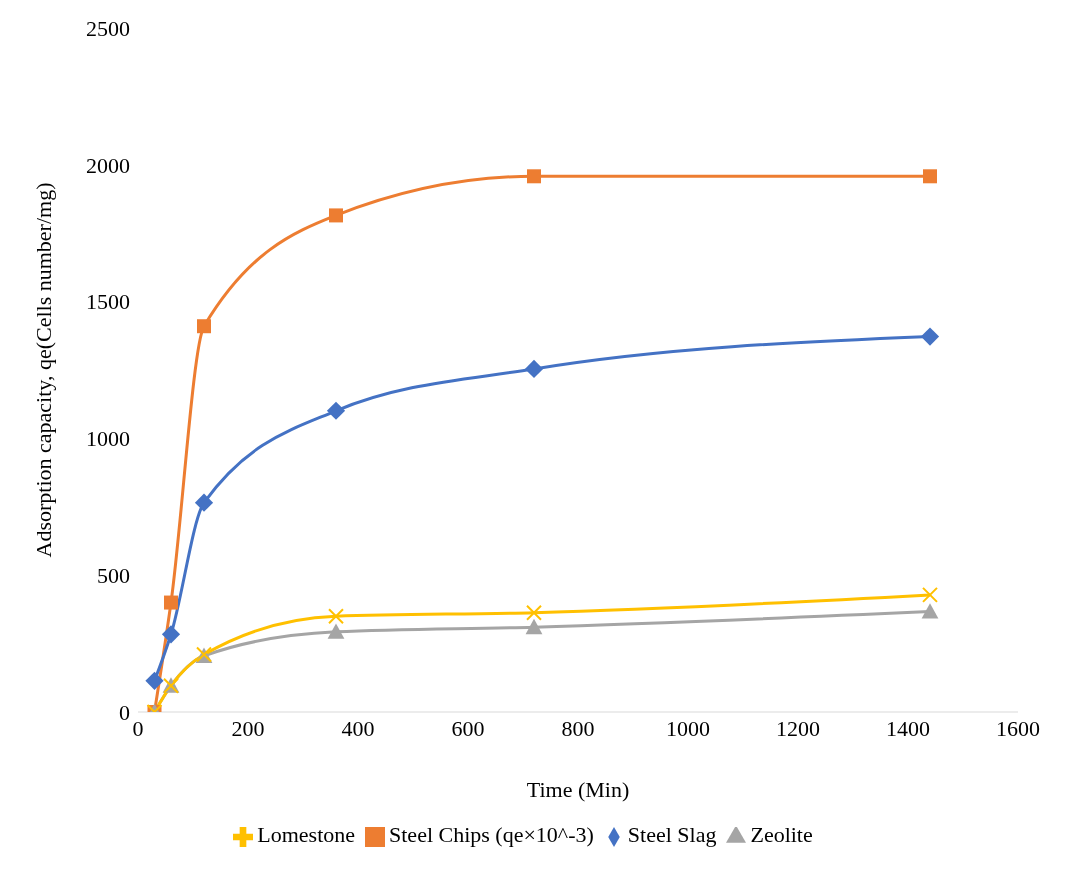 The image size is (1069, 892). Describe the element at coordinates (358, 728) in the screenshot. I see `x-tick-label: 400` at that location.